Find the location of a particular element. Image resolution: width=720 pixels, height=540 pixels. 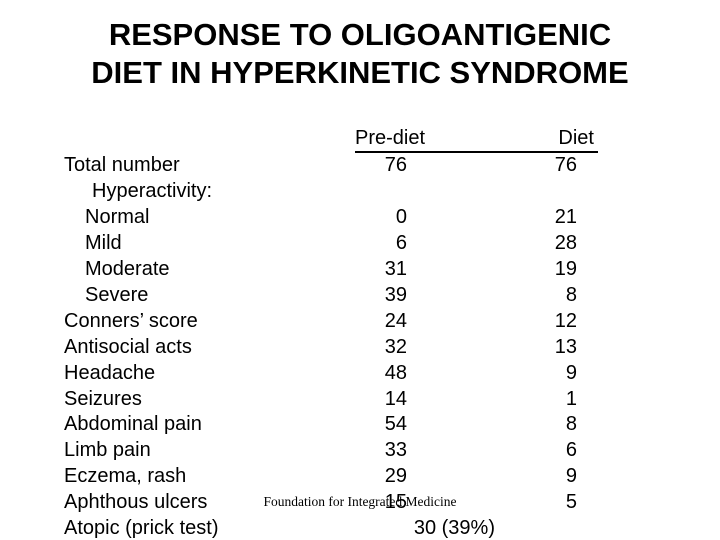

row-label: Aphthous ulcers is located at coordinates (136, 502).